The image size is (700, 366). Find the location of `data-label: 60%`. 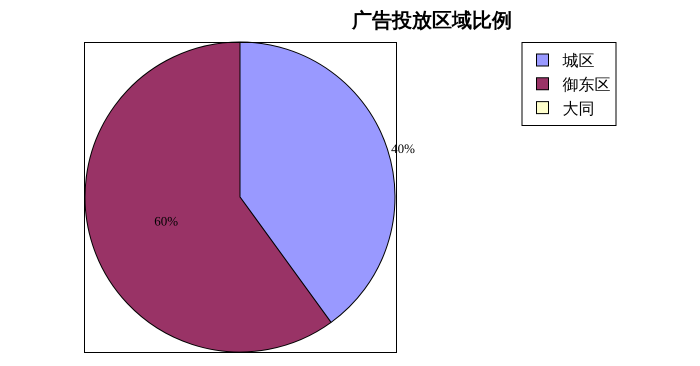

data-label: 60% is located at coordinates (166, 220).